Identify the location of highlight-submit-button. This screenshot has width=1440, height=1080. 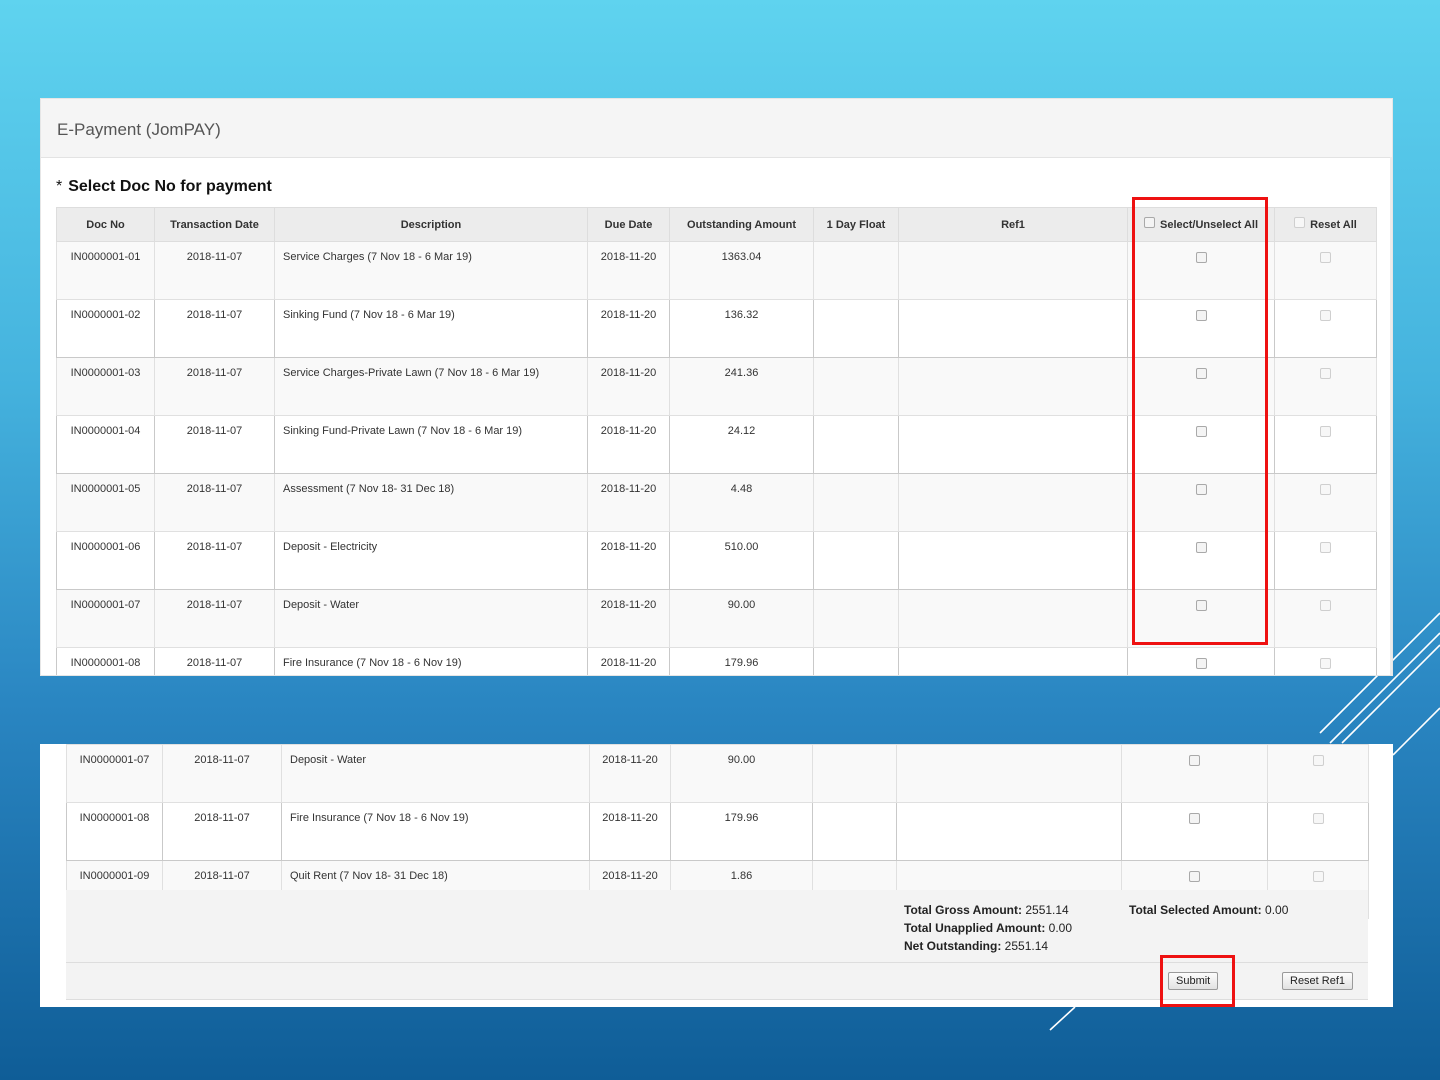
(1197, 981).